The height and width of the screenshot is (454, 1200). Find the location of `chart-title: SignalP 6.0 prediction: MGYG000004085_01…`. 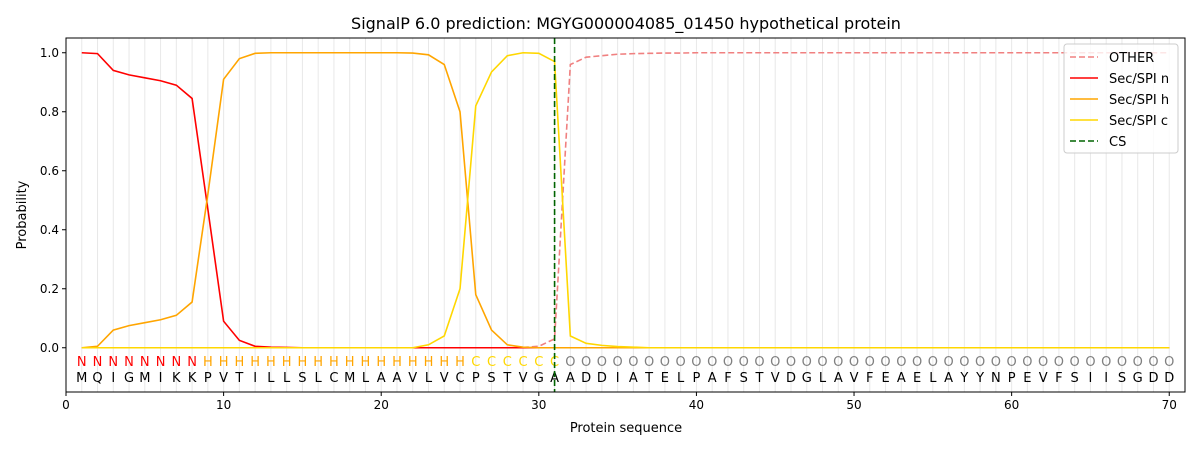

chart-title: SignalP 6.0 prediction: MGYG000004085_01… is located at coordinates (626, 24).